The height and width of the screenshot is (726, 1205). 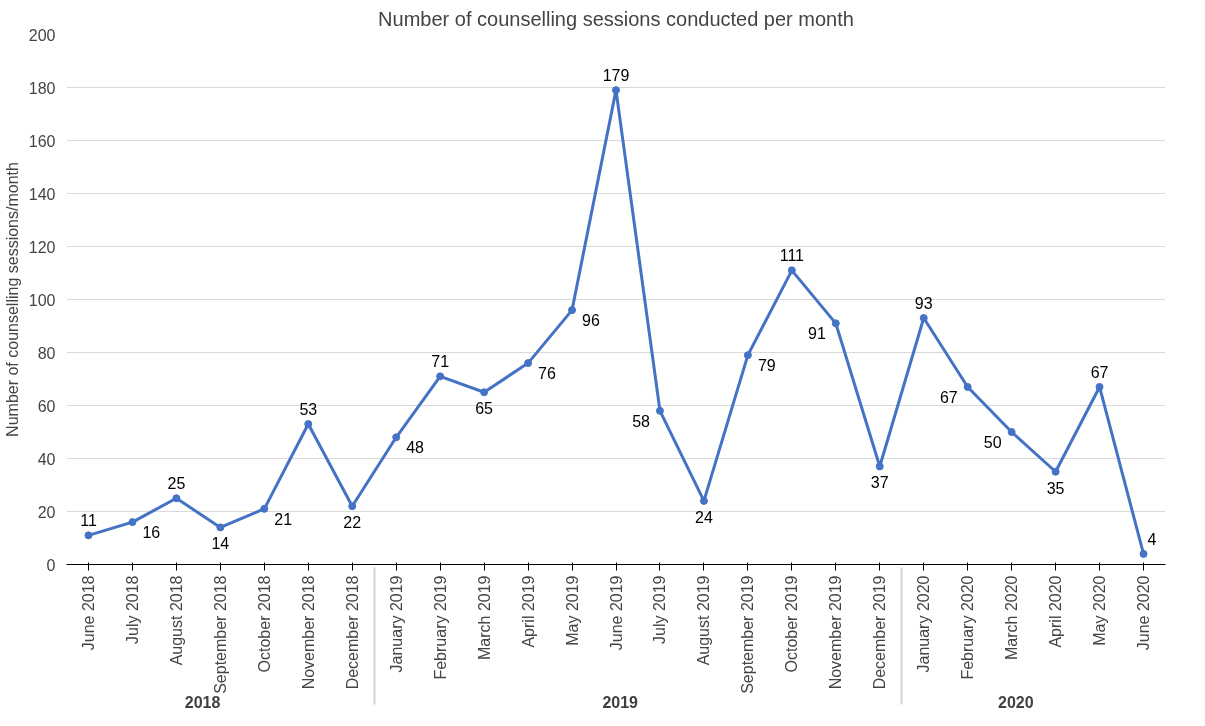 What do you see at coordinates (42, 300) in the screenshot?
I see `y-tick-label: 100` at bounding box center [42, 300].